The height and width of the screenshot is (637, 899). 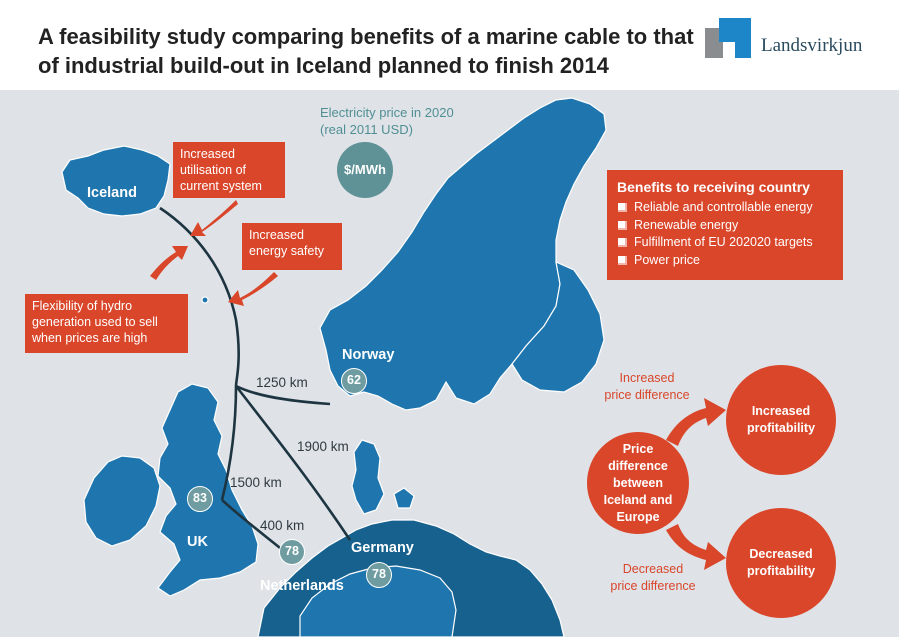 What do you see at coordinates (302, 586) in the screenshot?
I see `country-label-netherlands: Netherlands` at bounding box center [302, 586].